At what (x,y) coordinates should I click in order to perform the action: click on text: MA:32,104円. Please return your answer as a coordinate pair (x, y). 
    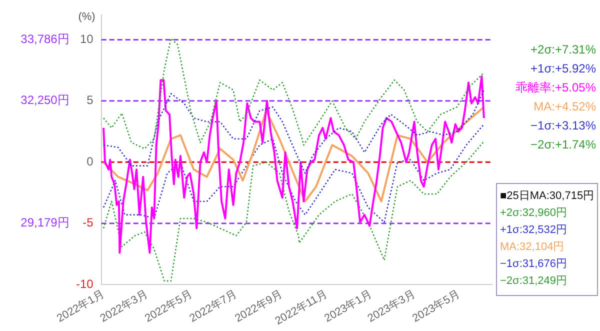
    Looking at the image, I should click on (532, 247).